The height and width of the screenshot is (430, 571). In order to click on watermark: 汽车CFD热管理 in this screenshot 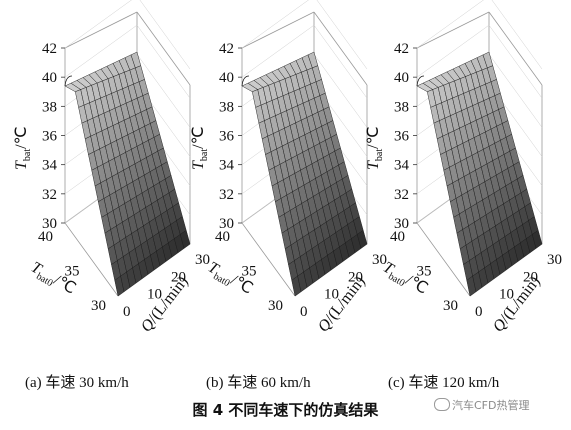, I will do `click(481, 405)`.